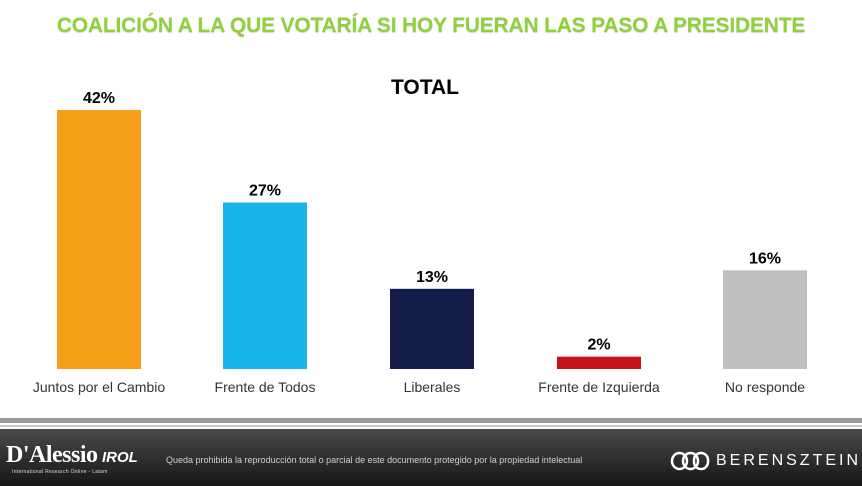 The image size is (862, 486). Describe the element at coordinates (265, 387) in the screenshot. I see `category-label-1: Frente de Todos` at that location.